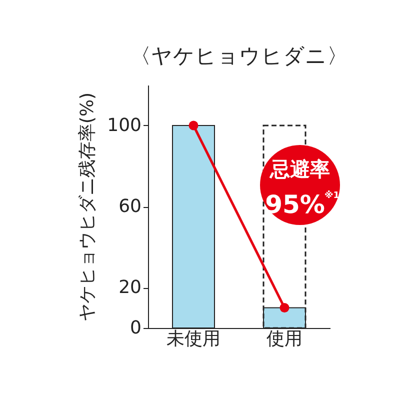  Describe the element at coordinates (284, 339) in the screenshot. I see `x-tick-label: 使用` at that location.